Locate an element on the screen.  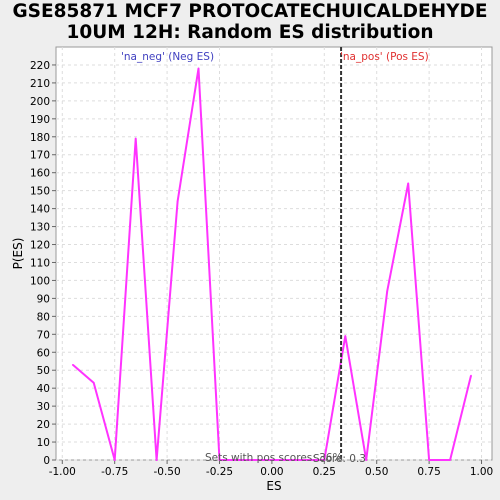
score-text: Score: 0.3 is located at coordinates (339, 459).